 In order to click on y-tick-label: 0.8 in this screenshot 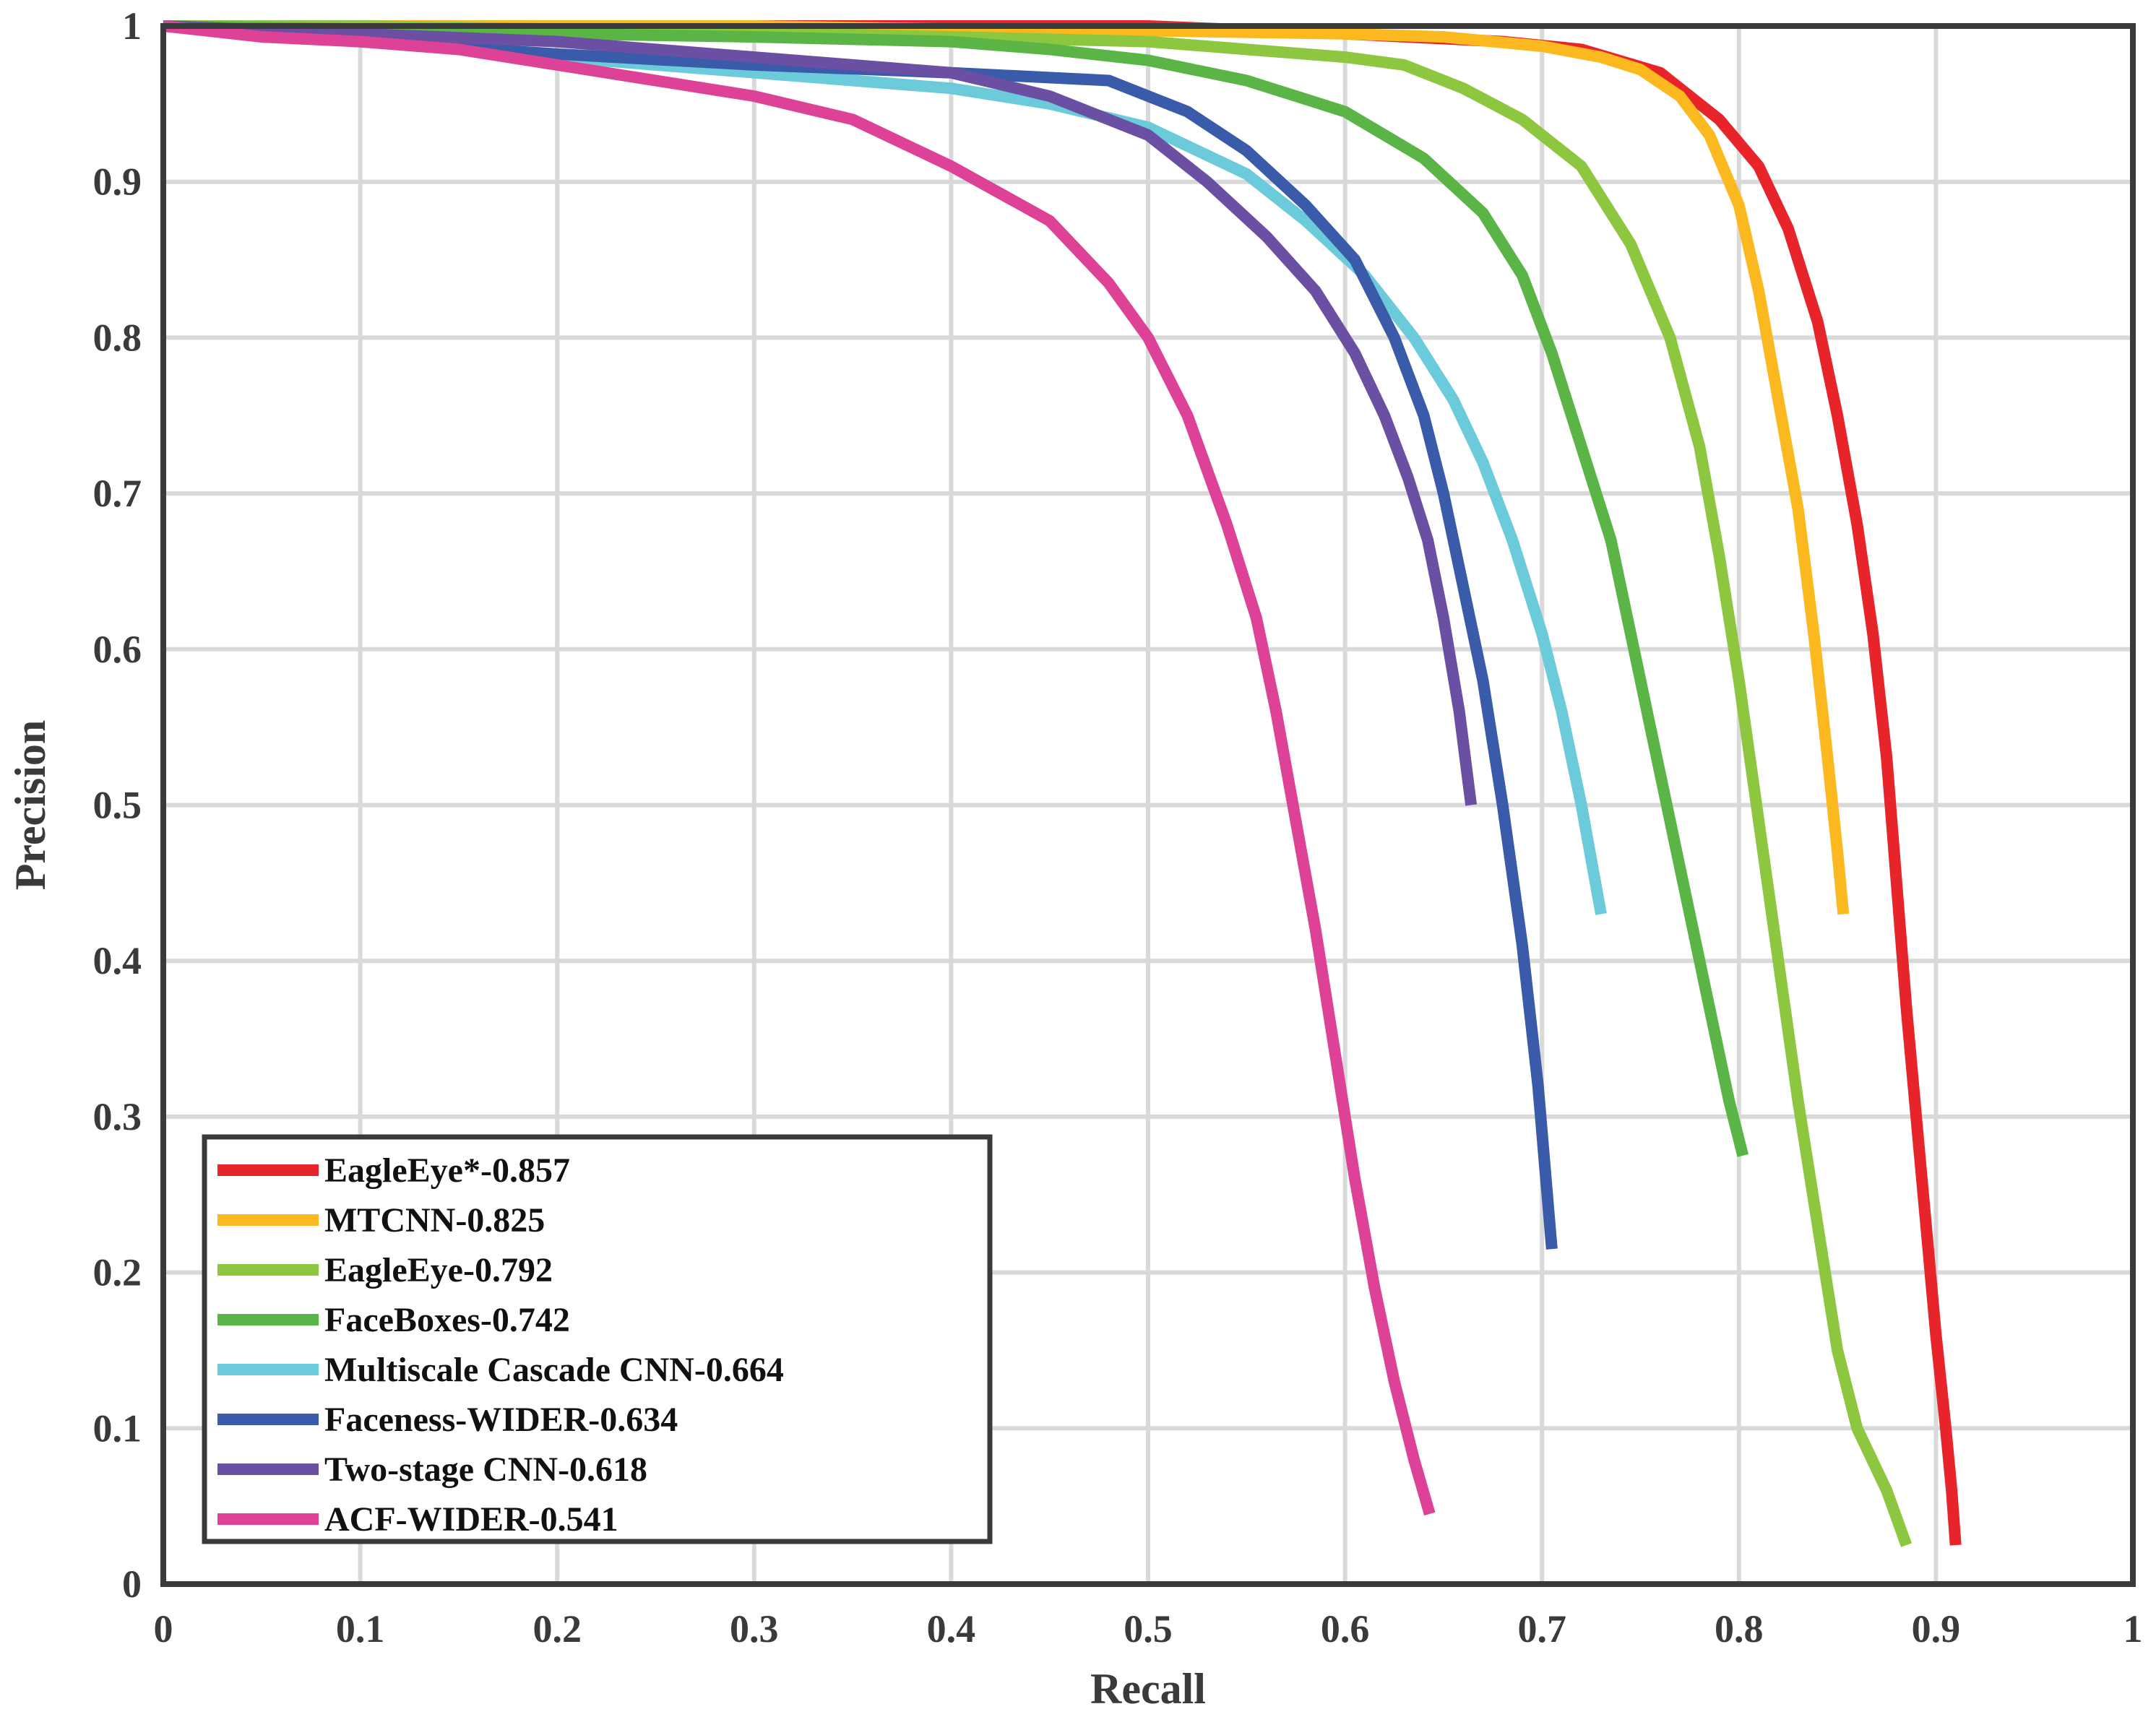, I will do `click(117, 337)`.